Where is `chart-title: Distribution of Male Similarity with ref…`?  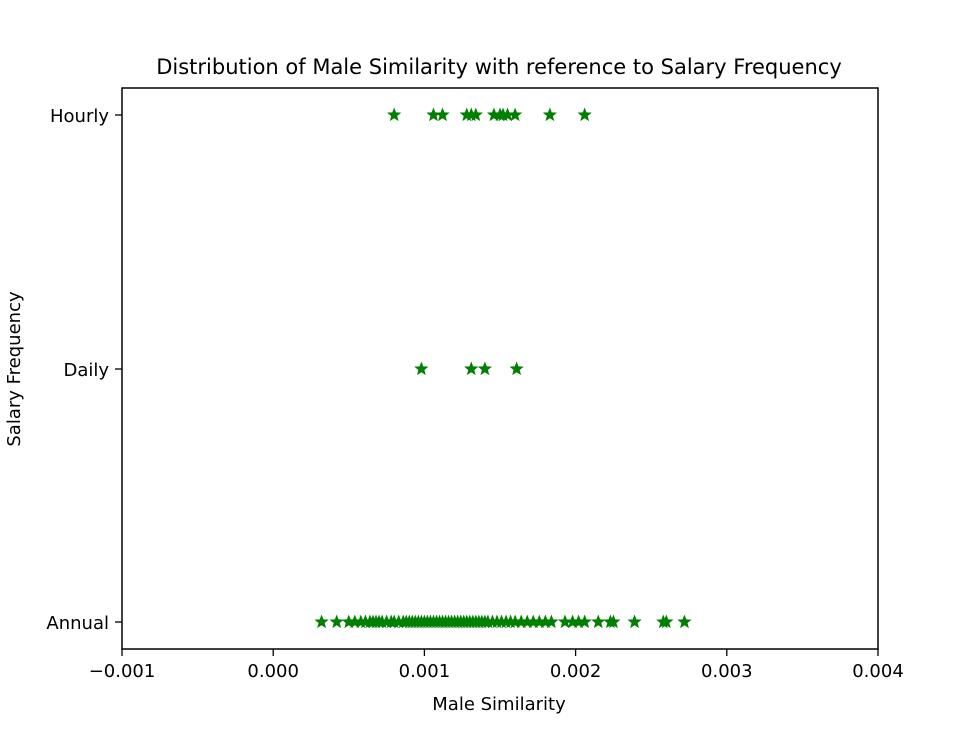
chart-title: Distribution of Male Similarity with ref… is located at coordinates (499, 67).